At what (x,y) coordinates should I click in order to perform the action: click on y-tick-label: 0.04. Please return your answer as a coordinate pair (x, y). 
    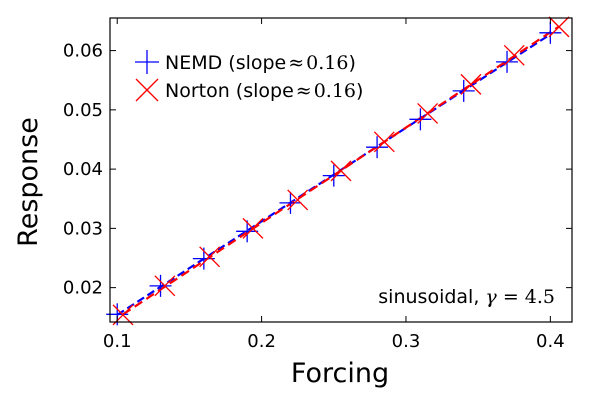
    Looking at the image, I should click on (83, 169).